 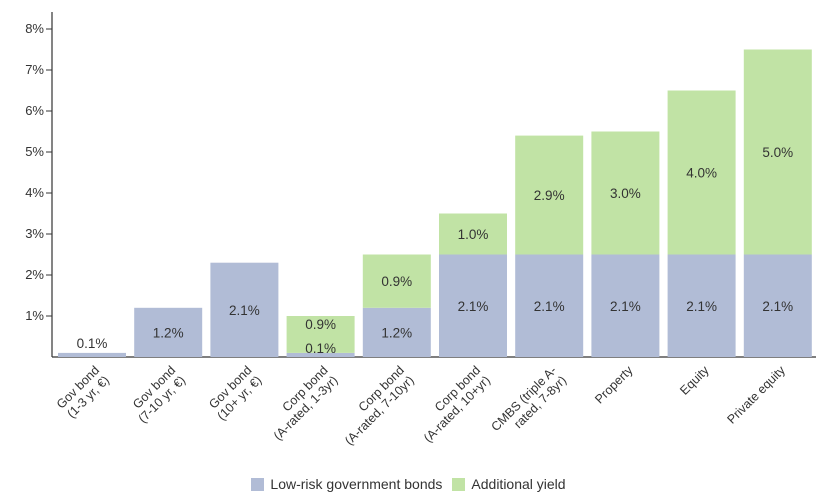 What do you see at coordinates (356, 484) in the screenshot?
I see `legend-label-low-risk: Low-risk government bonds` at bounding box center [356, 484].